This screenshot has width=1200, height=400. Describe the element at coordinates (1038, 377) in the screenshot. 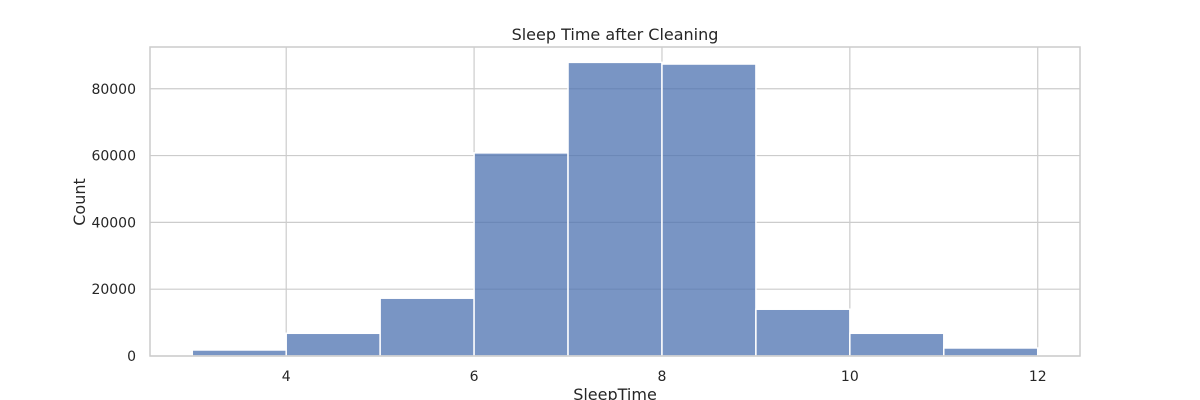

I see `x-tick-label: 12` at that location.